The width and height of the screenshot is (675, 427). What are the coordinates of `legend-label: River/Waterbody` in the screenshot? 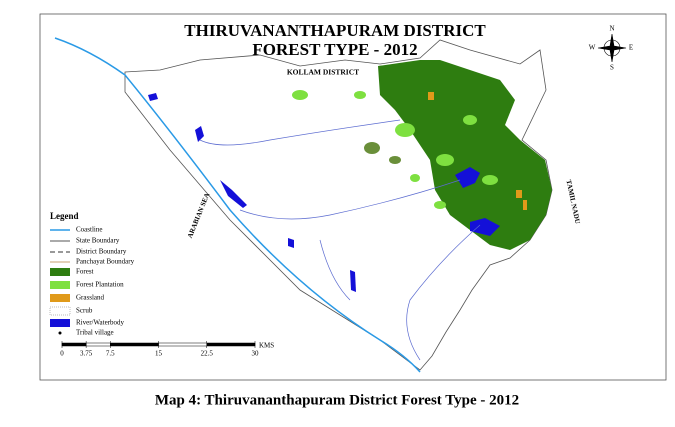 It's located at (100, 323).